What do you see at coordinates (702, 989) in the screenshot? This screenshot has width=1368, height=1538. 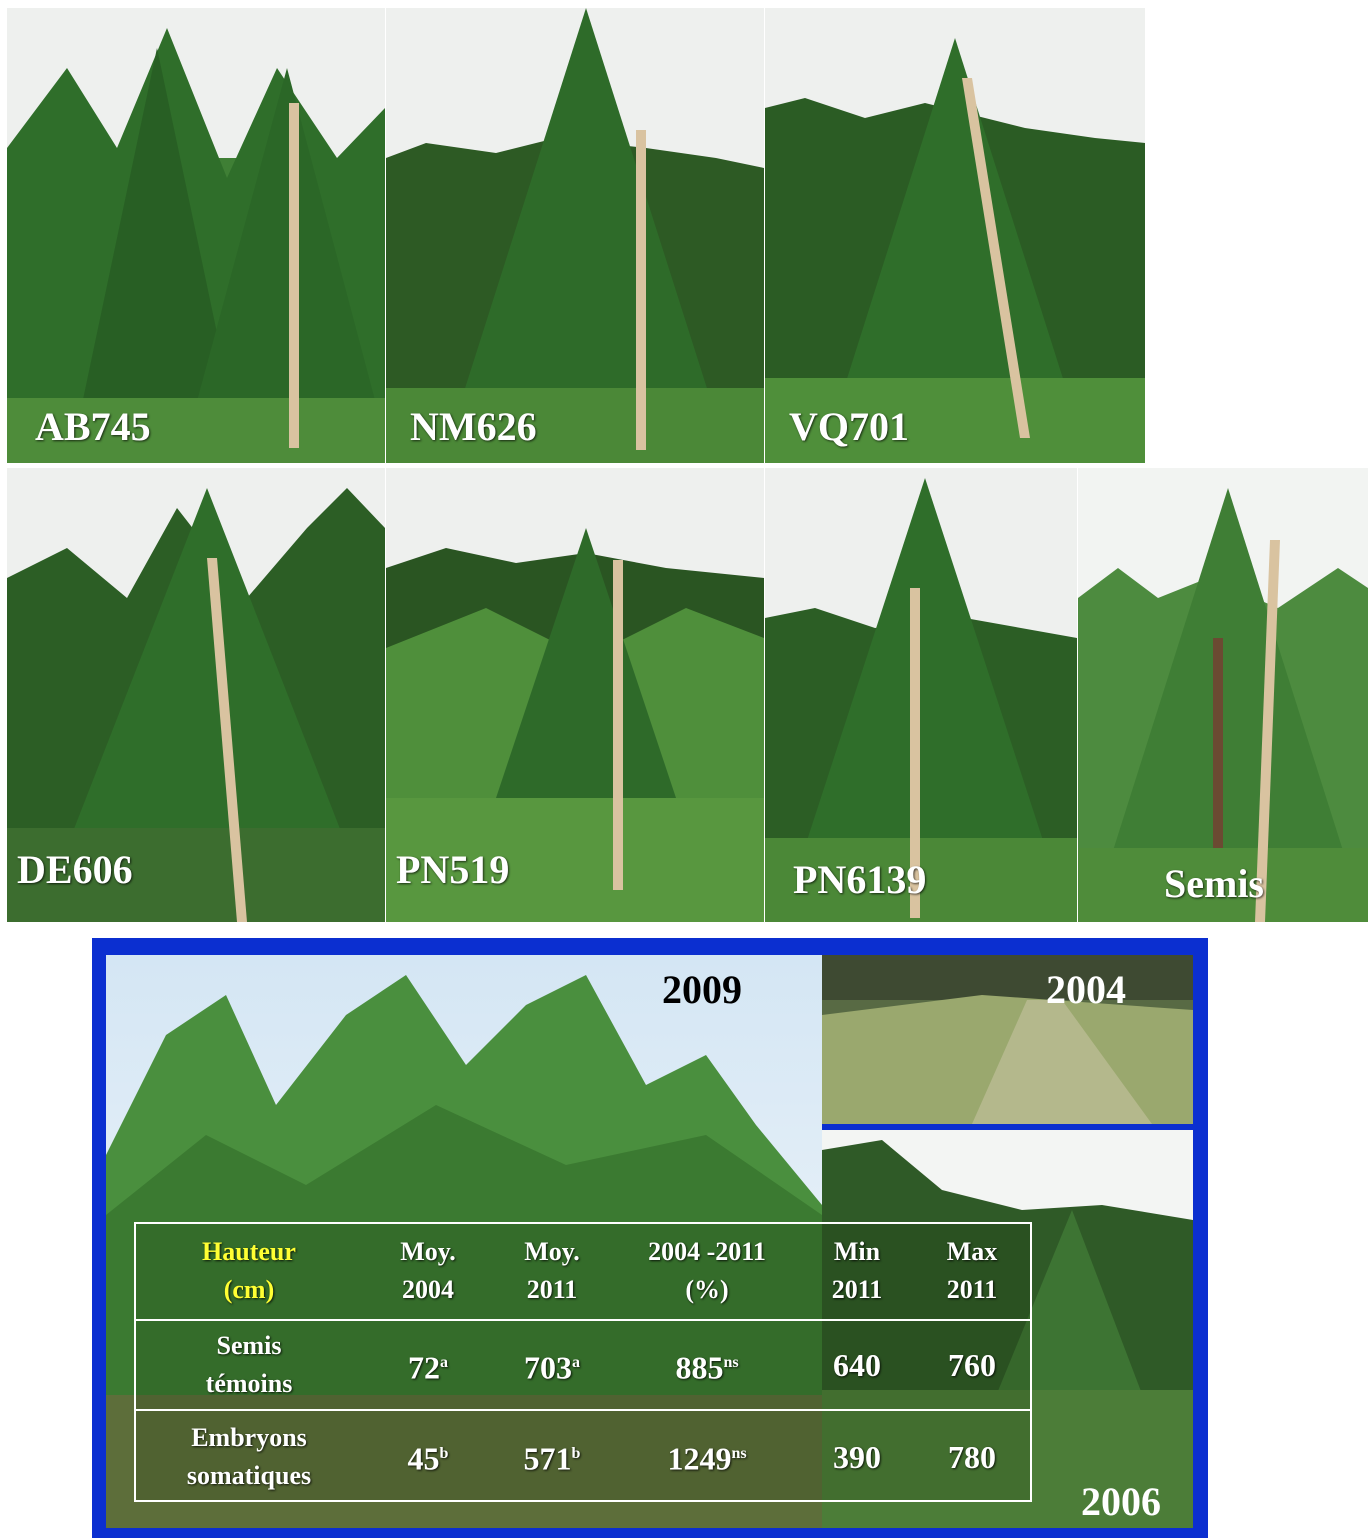 I see `year-2009-label: 2009` at bounding box center [702, 989].